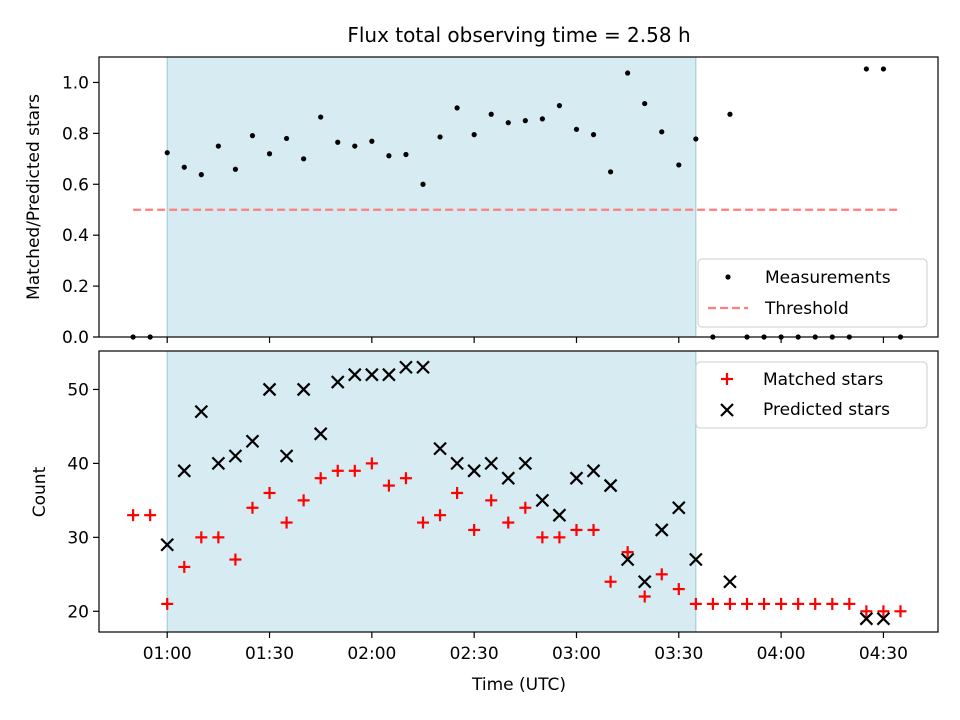 This screenshot has height=720, width=960. Describe the element at coordinates (78, 390) in the screenshot. I see `bottom-y-tick-label: 50` at that location.